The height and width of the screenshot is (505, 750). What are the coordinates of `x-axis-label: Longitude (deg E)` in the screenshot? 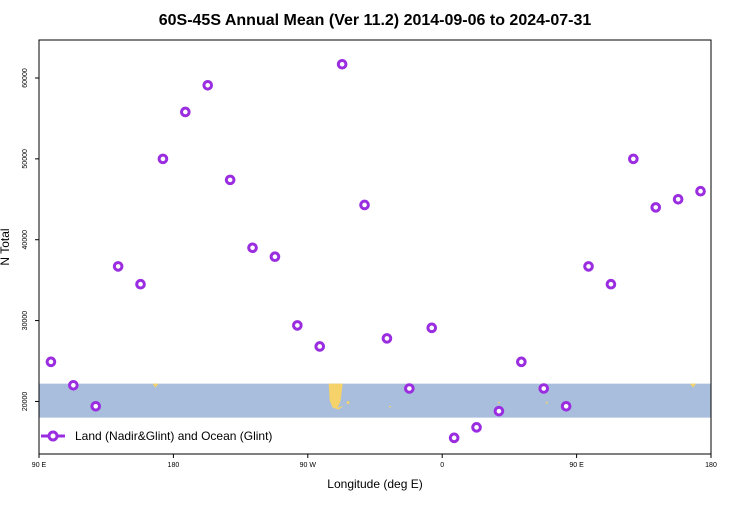 It's located at (374, 484).